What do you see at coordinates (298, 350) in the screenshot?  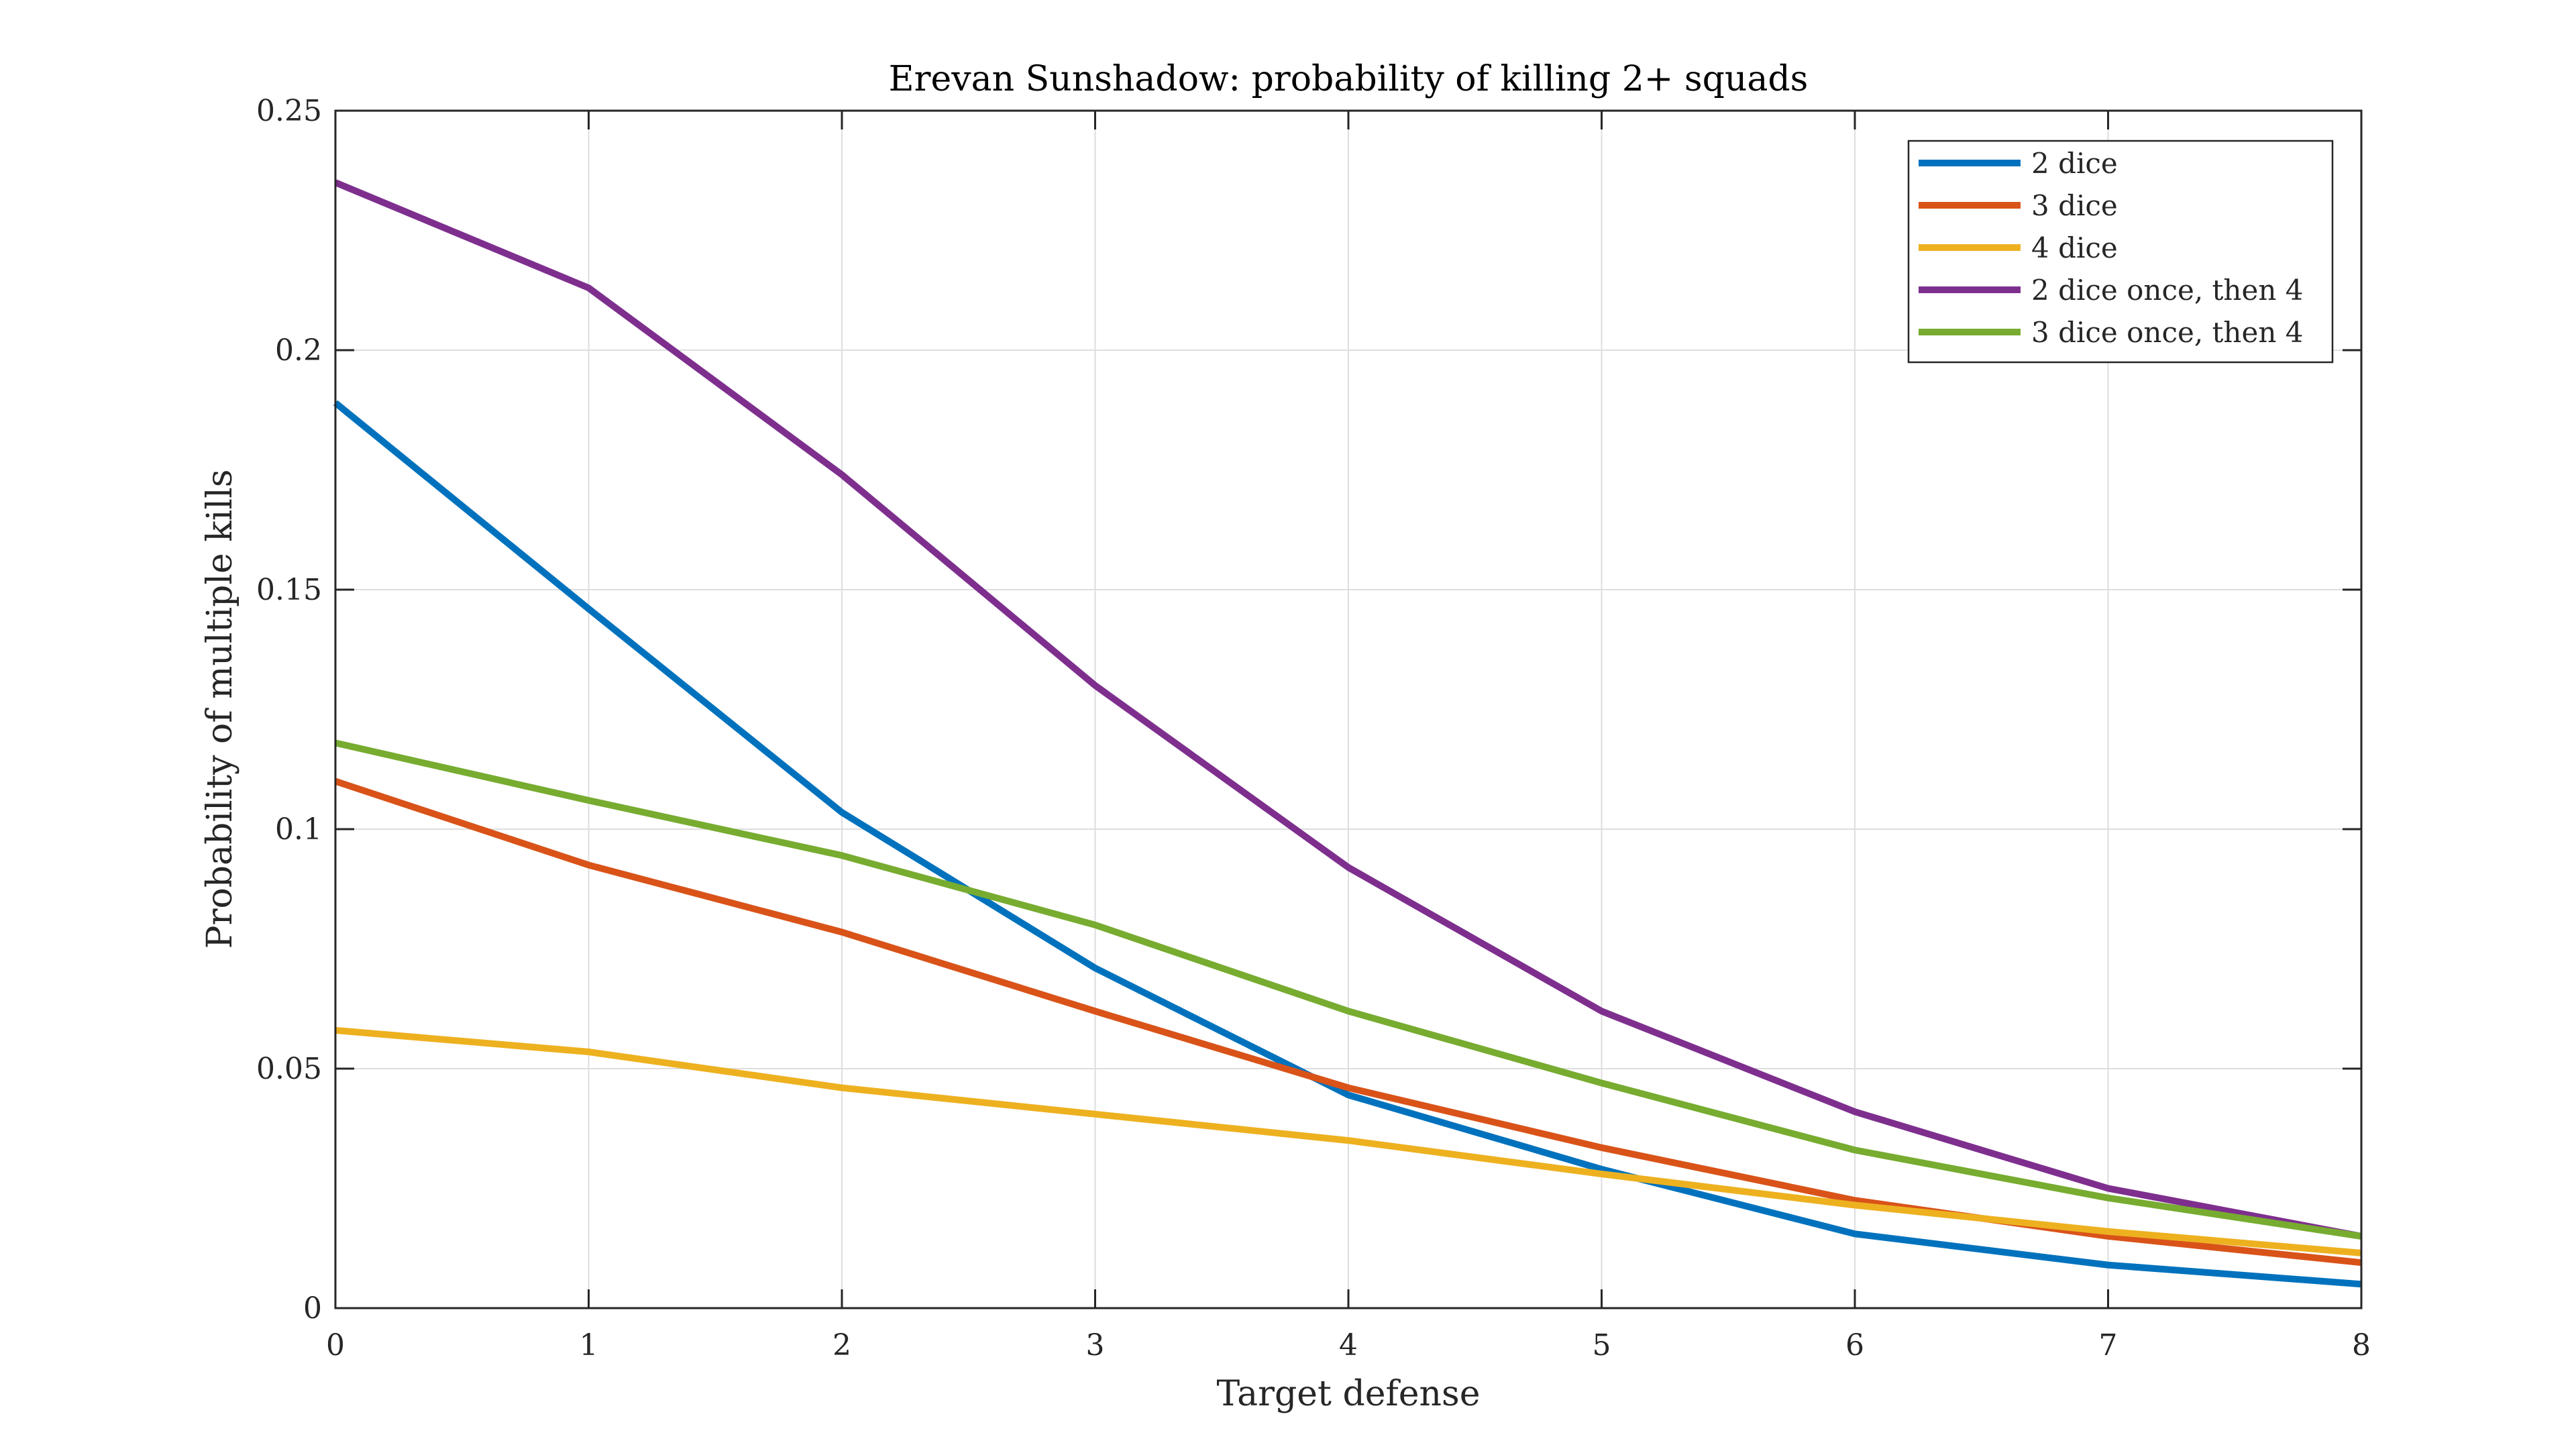 I see `y-tick-label: 0.2` at bounding box center [298, 350].